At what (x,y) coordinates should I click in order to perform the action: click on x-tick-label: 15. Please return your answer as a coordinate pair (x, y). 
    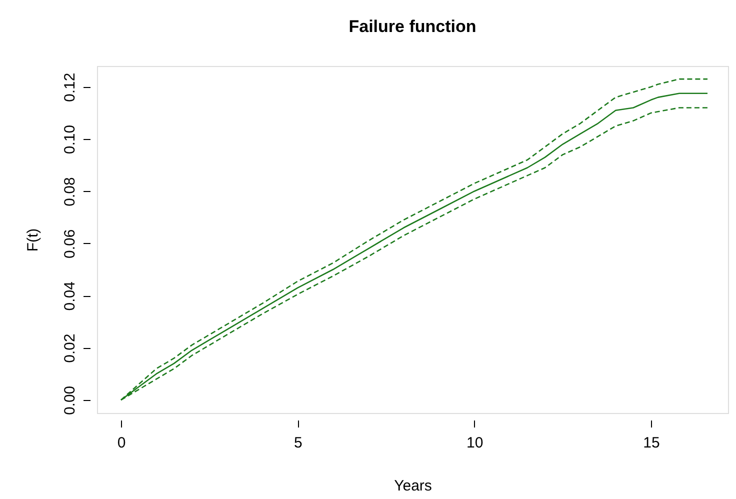
    Looking at the image, I should click on (651, 443).